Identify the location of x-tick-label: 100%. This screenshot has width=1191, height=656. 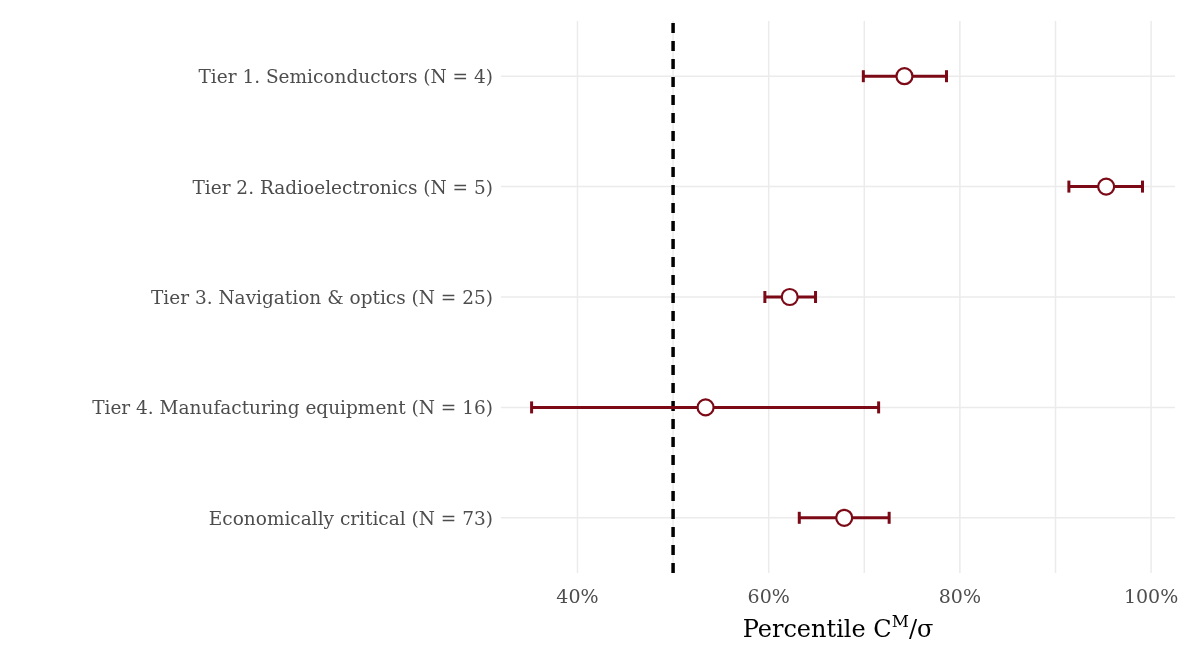
(1151, 596).